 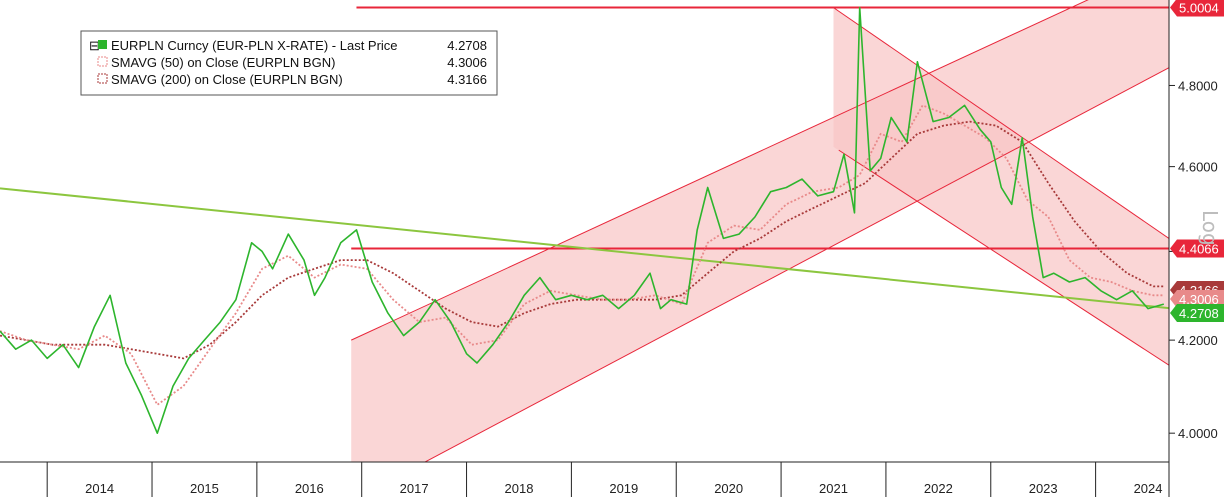 I want to click on legend-swatch-price, so click(x=102, y=44).